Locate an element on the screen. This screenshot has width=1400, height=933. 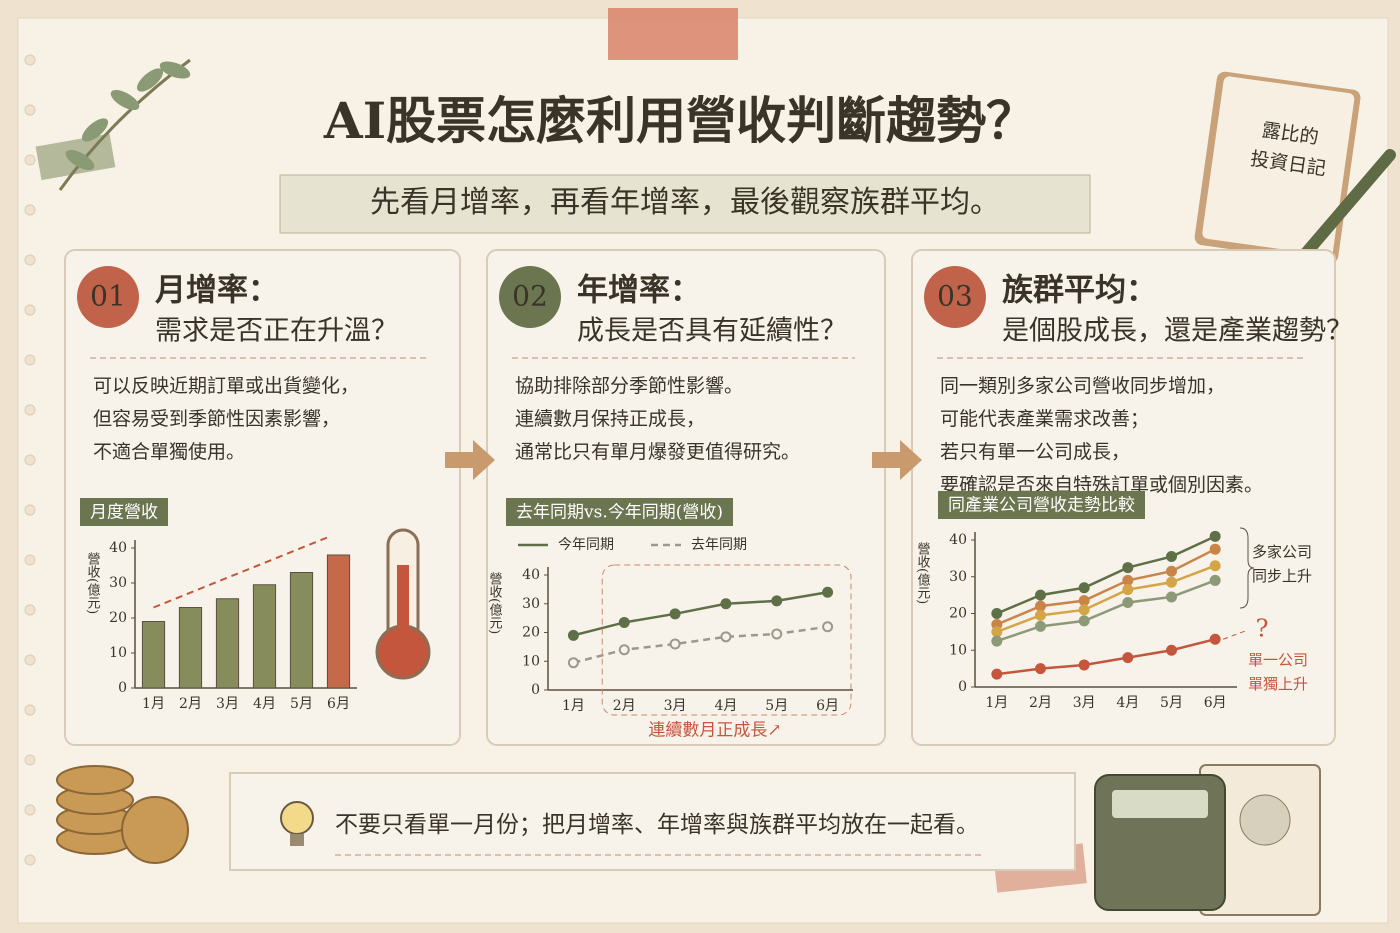
panel-body: 可以反映近期訂單或出貨變化， is located at coordinates (226, 386).